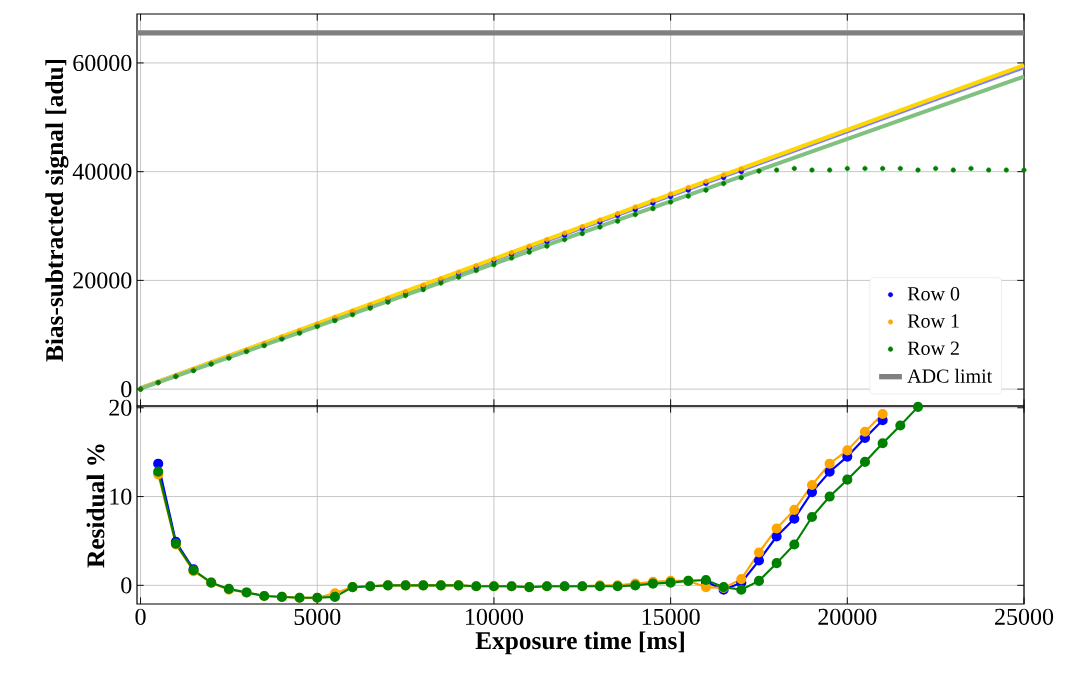 This screenshot has width=1089, height=677. What do you see at coordinates (102, 280) in the screenshot?
I see `y-tick-label: 20000` at bounding box center [102, 280].